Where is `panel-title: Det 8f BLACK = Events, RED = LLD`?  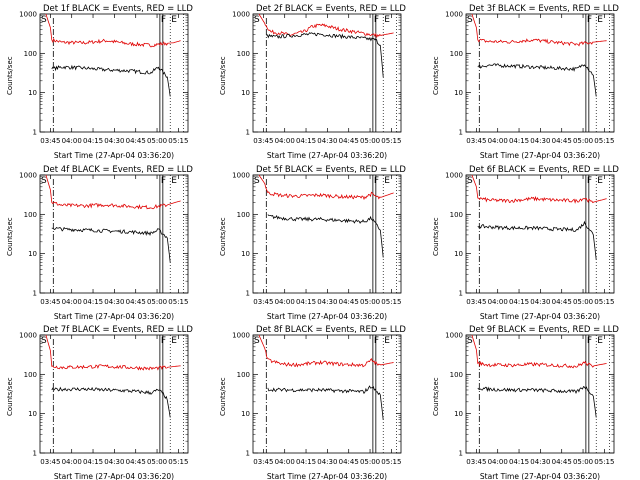 panel-title: Det 8f BLACK = Events, RED = LLD is located at coordinates (331, 330).